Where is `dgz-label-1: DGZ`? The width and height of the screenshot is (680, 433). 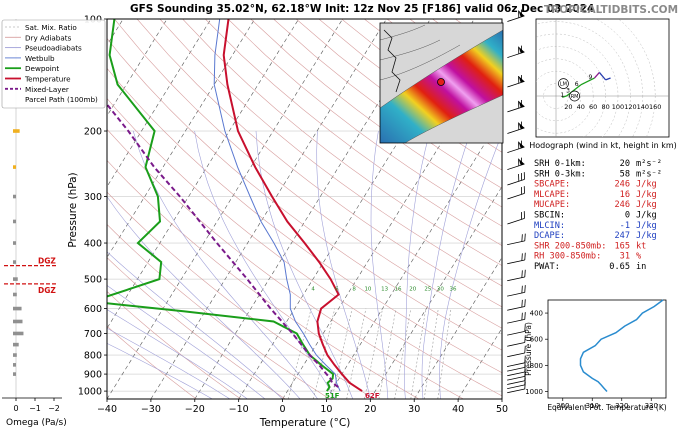
dgz-label-1: DGZ is located at coordinates (47, 290).